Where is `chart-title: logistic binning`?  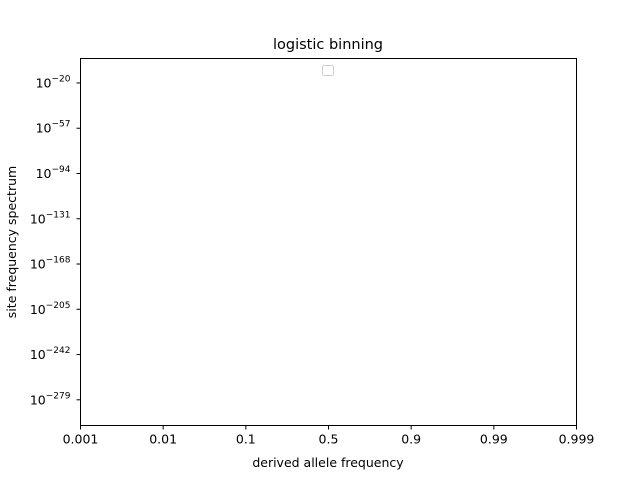 chart-title: logistic binning is located at coordinates (328, 45).